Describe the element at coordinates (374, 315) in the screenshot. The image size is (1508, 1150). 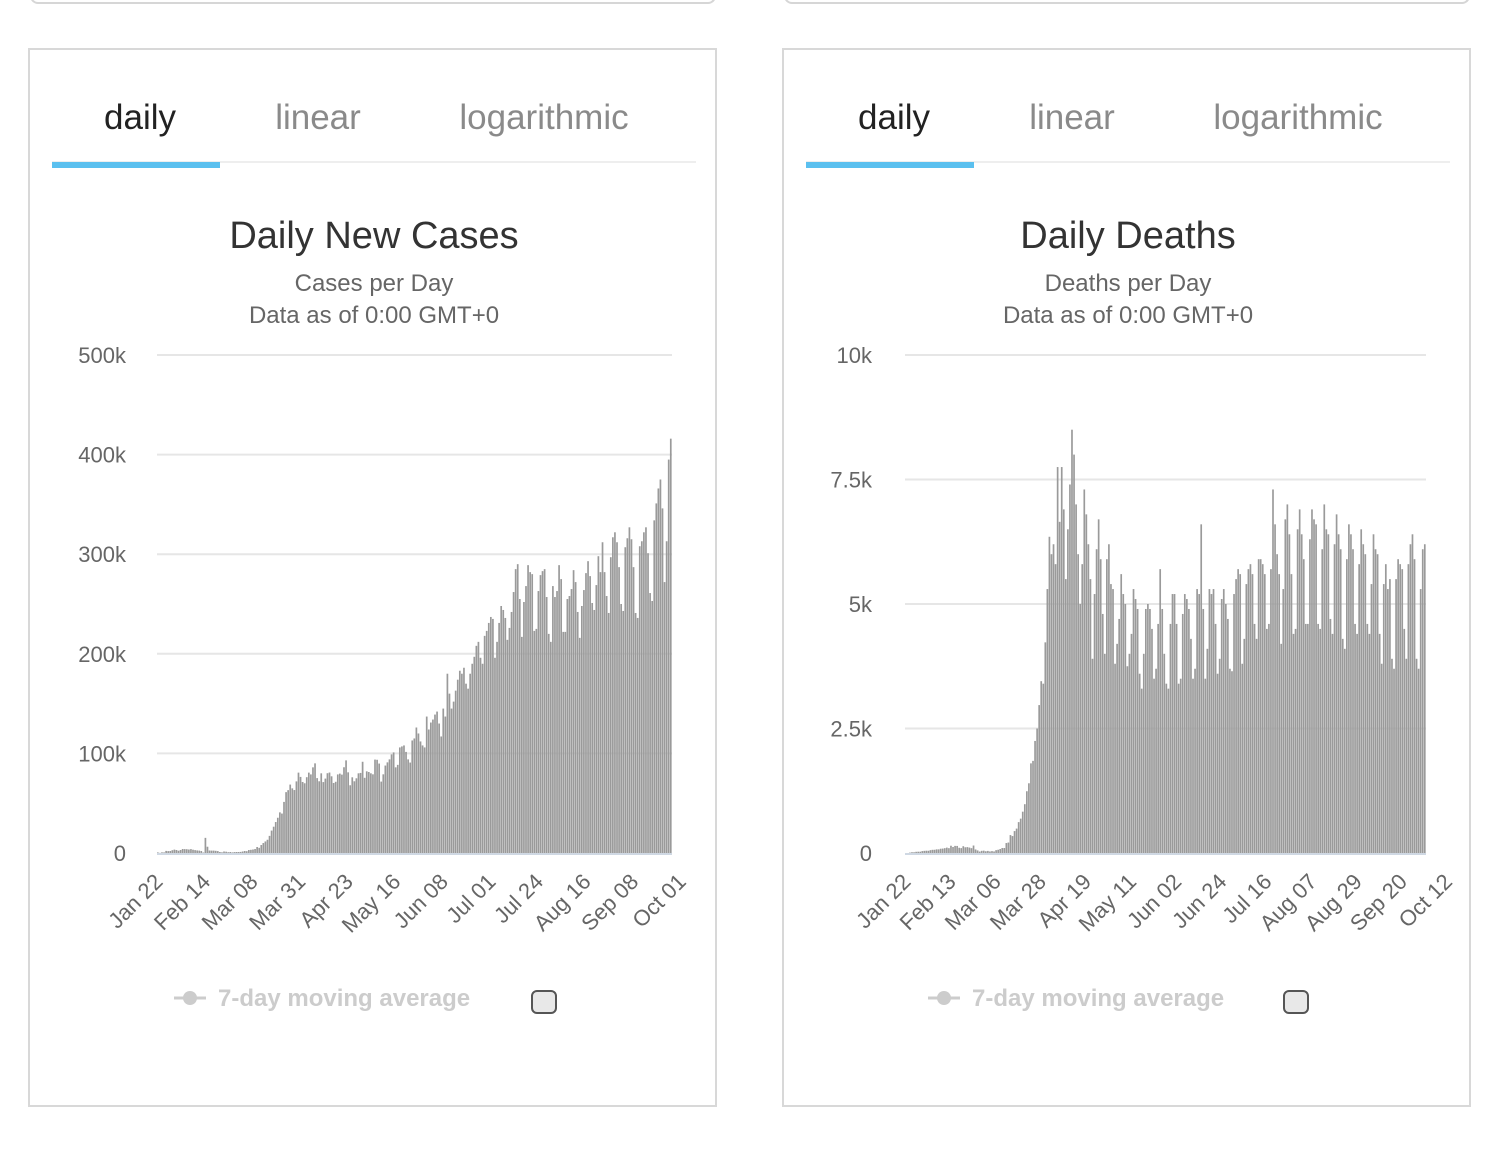
I see `chart-subtitle-line-2: Data as of 0:00 GMT+0` at that location.